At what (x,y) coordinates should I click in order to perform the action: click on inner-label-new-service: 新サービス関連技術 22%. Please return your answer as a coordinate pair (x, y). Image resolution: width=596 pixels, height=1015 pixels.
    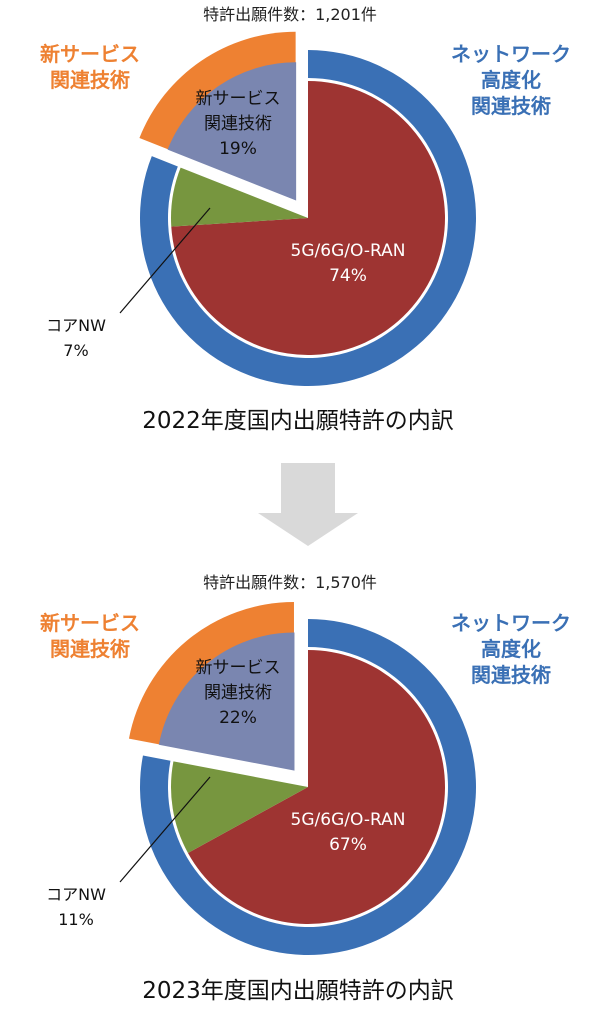
    Looking at the image, I should click on (238, 693).